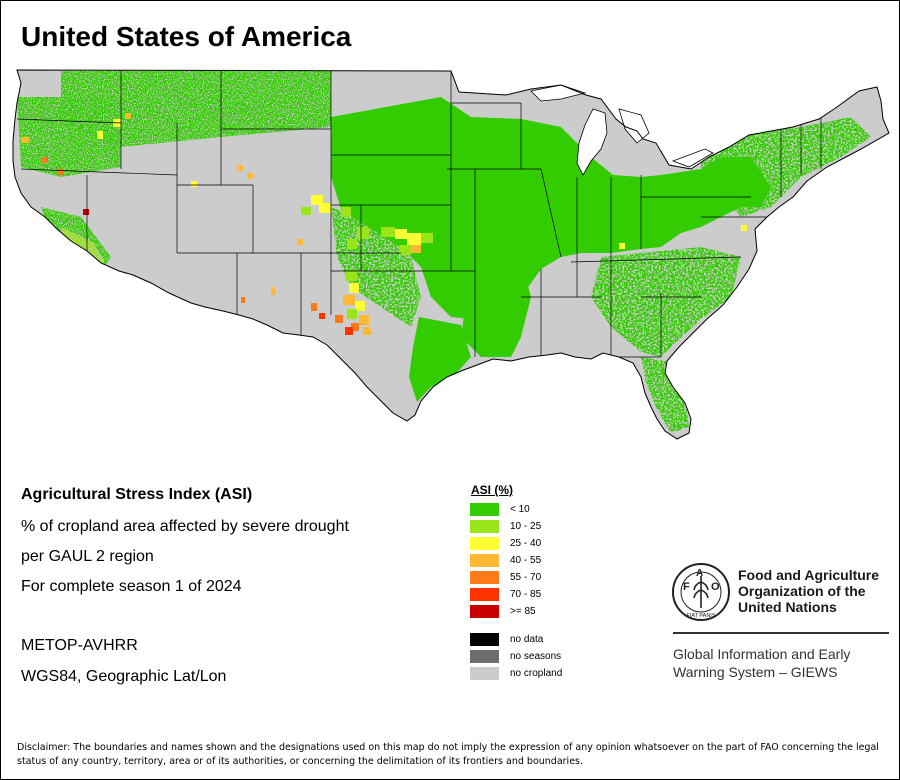  What do you see at coordinates (692, 158) in the screenshot?
I see `lake-erie` at bounding box center [692, 158].